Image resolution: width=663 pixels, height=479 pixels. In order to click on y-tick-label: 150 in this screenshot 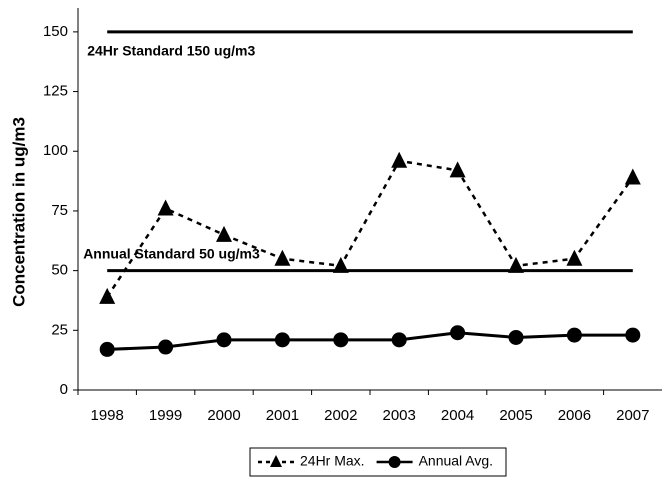, I will do `click(55, 31)`.